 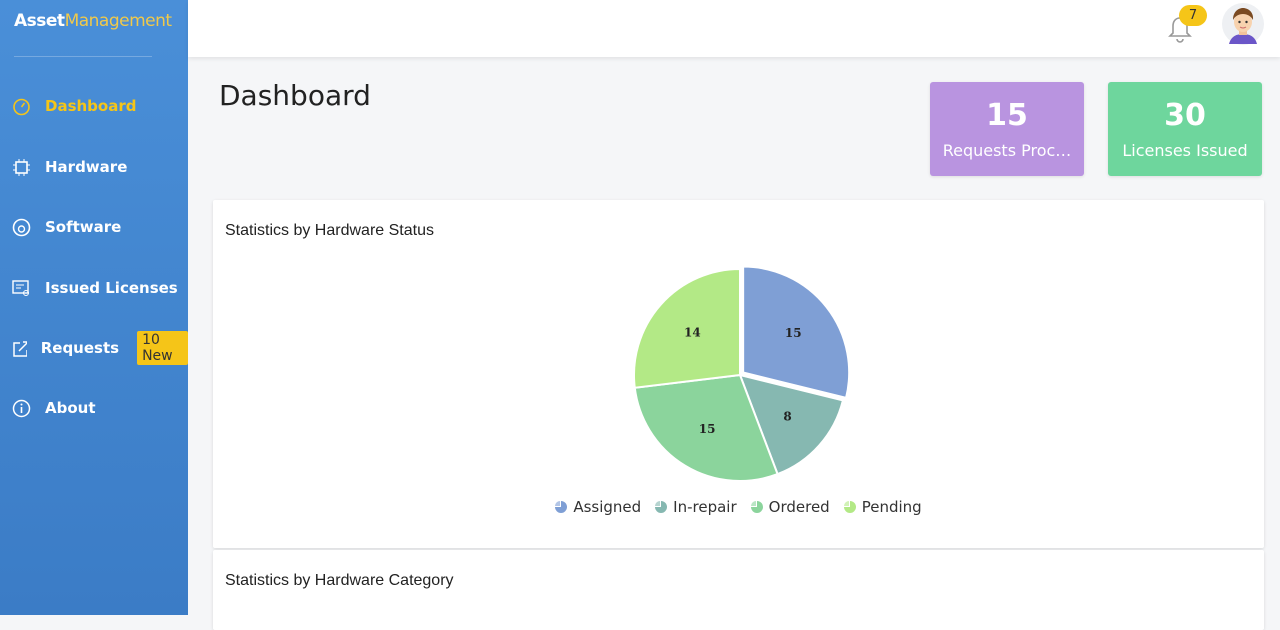 I want to click on brand: AssetManagement, so click(x=93, y=21).